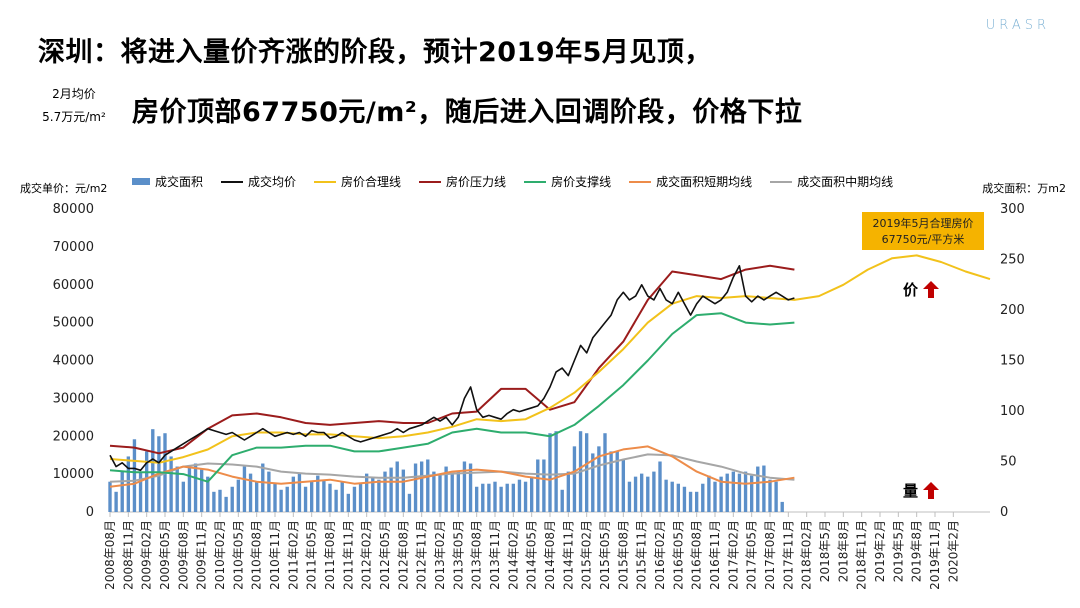  Describe the element at coordinates (220, 555) in the screenshot. I see `x-tick-label: 2010年02月` at that location.